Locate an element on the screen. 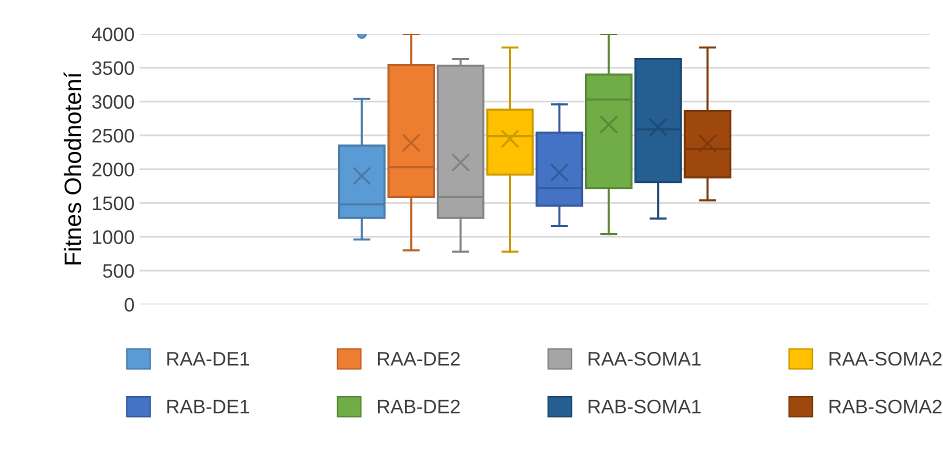 The image size is (943, 453). legend-label: RAA-SOMA2 is located at coordinates (886, 359).